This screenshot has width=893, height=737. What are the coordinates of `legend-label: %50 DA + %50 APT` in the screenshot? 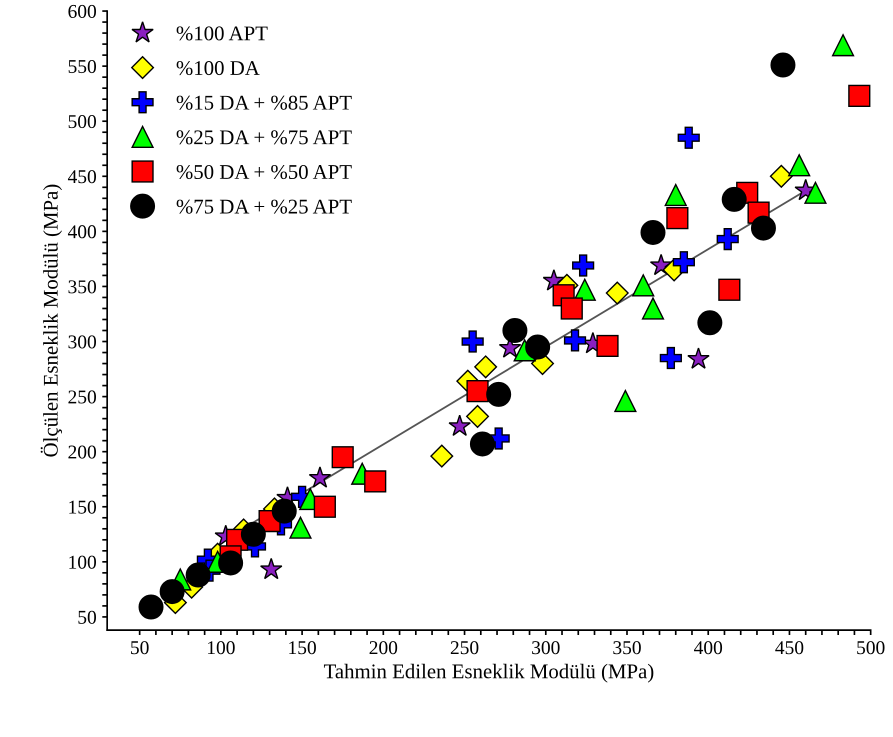 It's located at (264, 172).